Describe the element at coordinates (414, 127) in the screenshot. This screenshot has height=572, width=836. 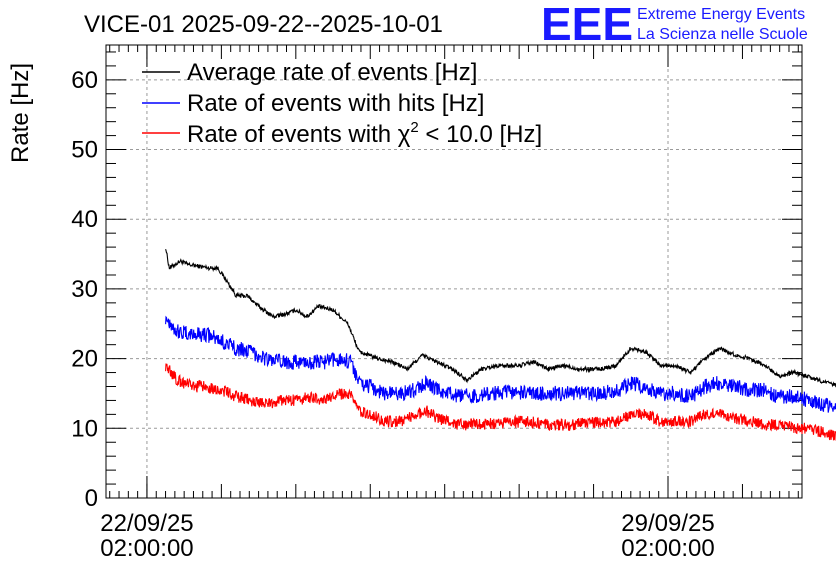
I see `legend-chi2-sup: 2` at that location.